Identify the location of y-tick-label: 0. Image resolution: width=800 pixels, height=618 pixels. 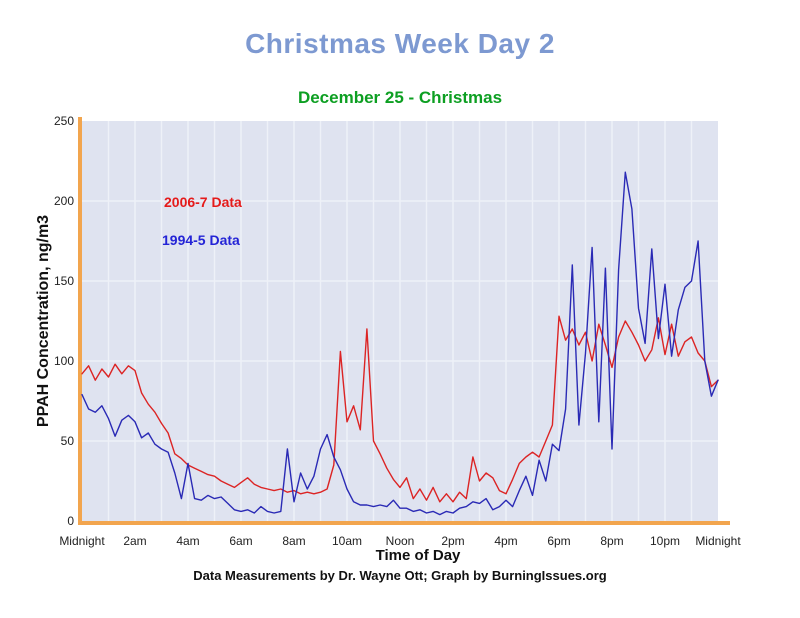
(70, 521).